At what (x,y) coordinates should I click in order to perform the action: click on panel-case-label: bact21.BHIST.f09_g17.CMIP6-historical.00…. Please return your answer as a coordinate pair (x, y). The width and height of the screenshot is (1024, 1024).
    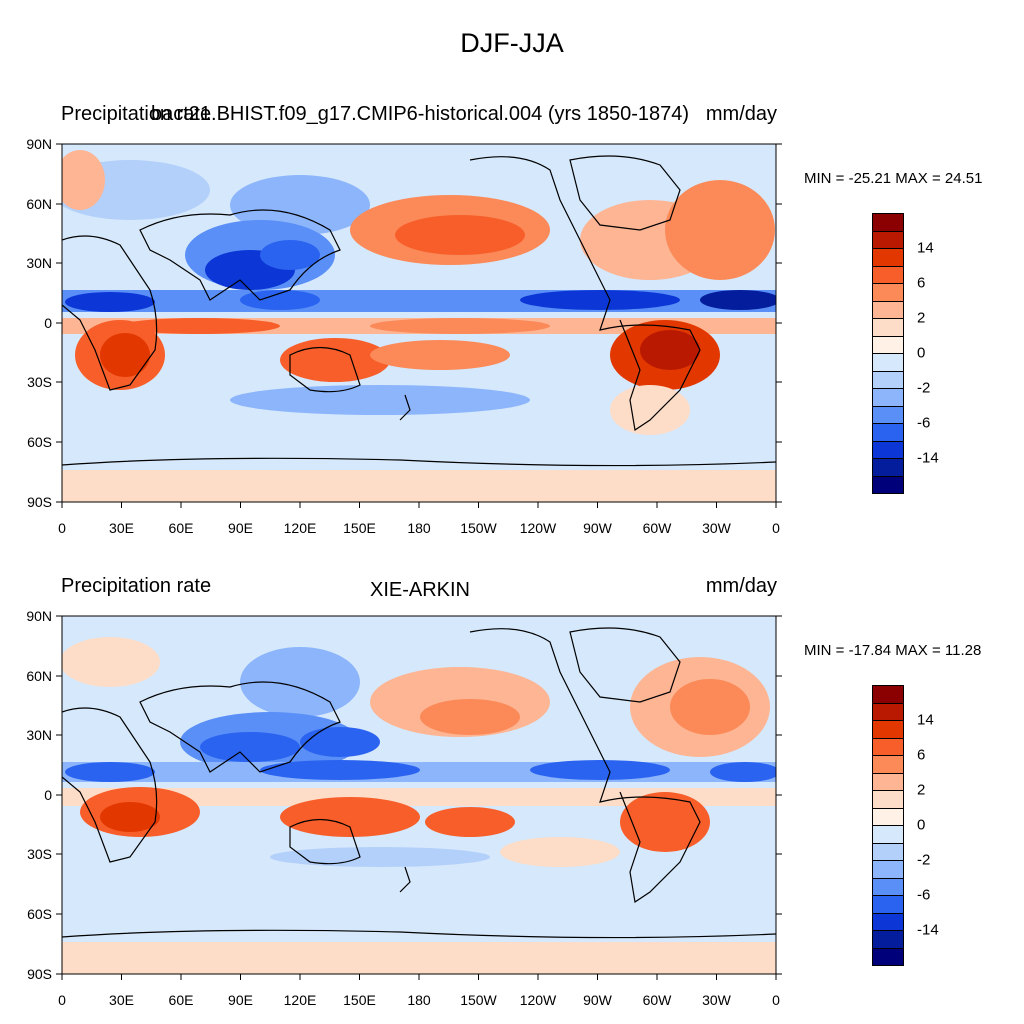
    Looking at the image, I should click on (420, 114).